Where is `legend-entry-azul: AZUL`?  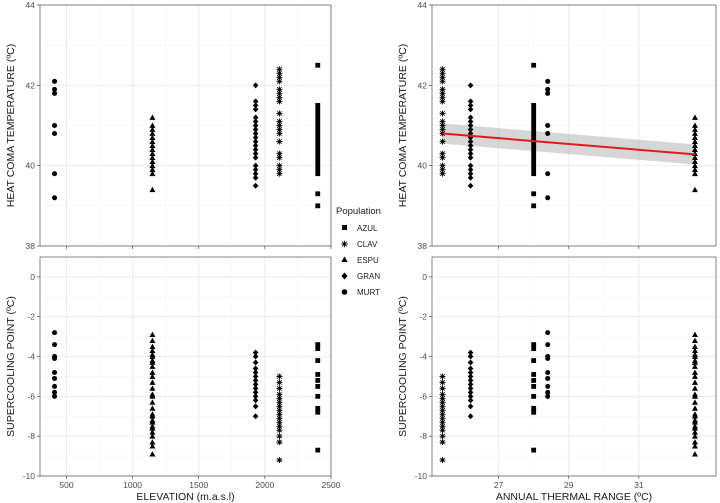 legend-entry-azul: AZUL is located at coordinates (360, 228).